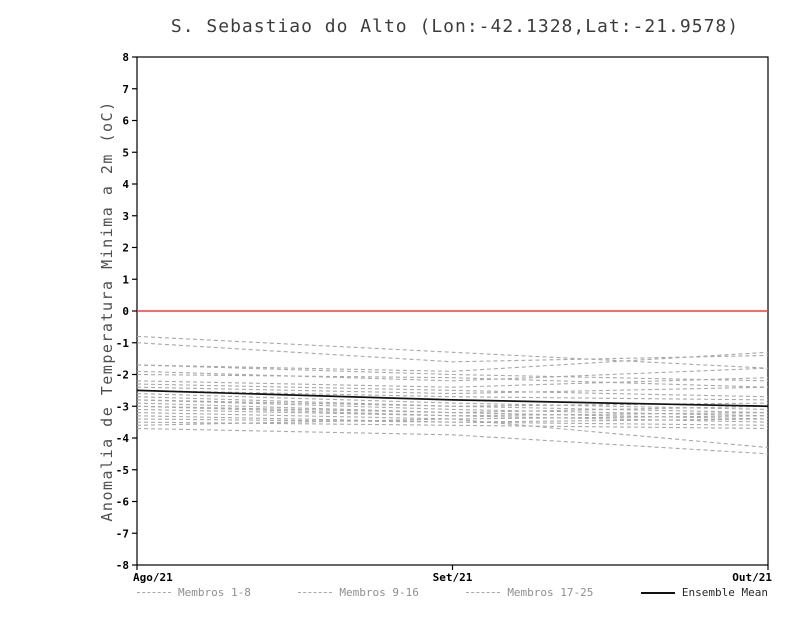  What do you see at coordinates (724, 592) in the screenshot?
I see `legend-label: Ensemble Mean` at bounding box center [724, 592].